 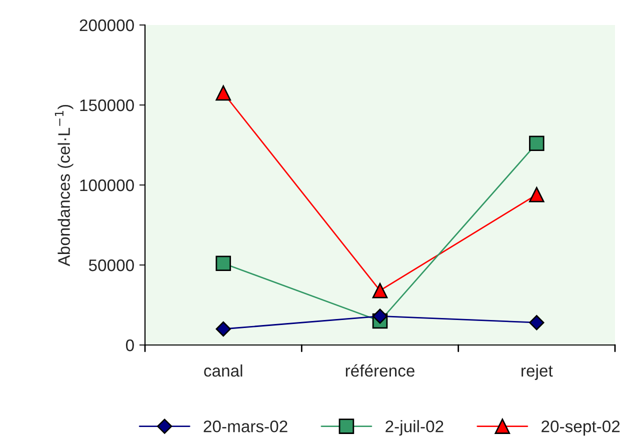 I want to click on y-tick-label: 150000, so click(x=107, y=105).